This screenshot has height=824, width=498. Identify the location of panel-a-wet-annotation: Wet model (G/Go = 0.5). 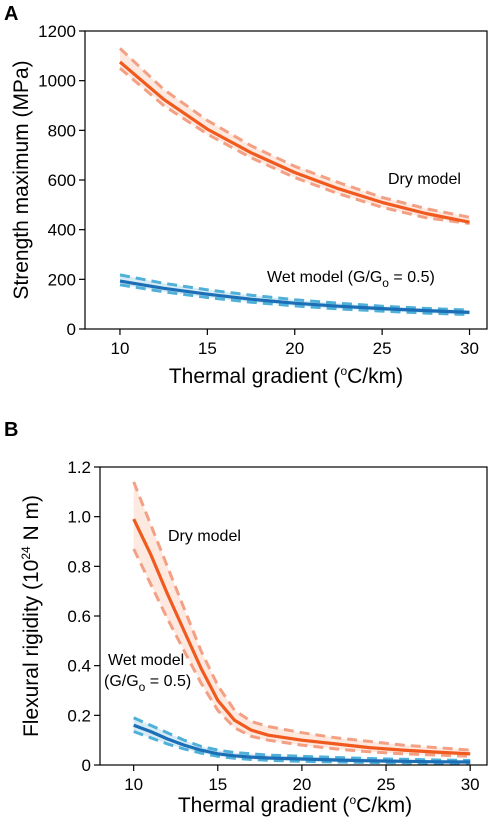
(351, 279).